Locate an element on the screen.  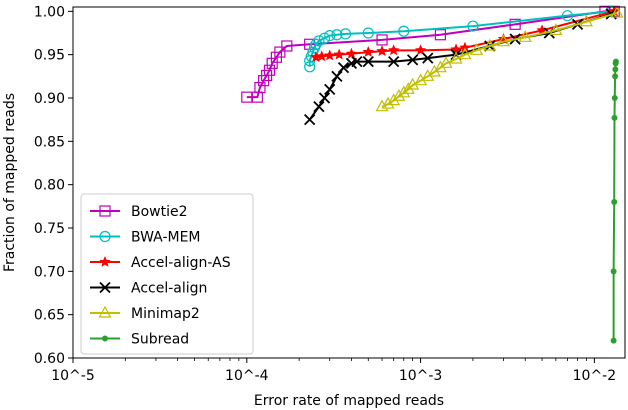
legend-label: Accel-align-AS is located at coordinates (181, 263).